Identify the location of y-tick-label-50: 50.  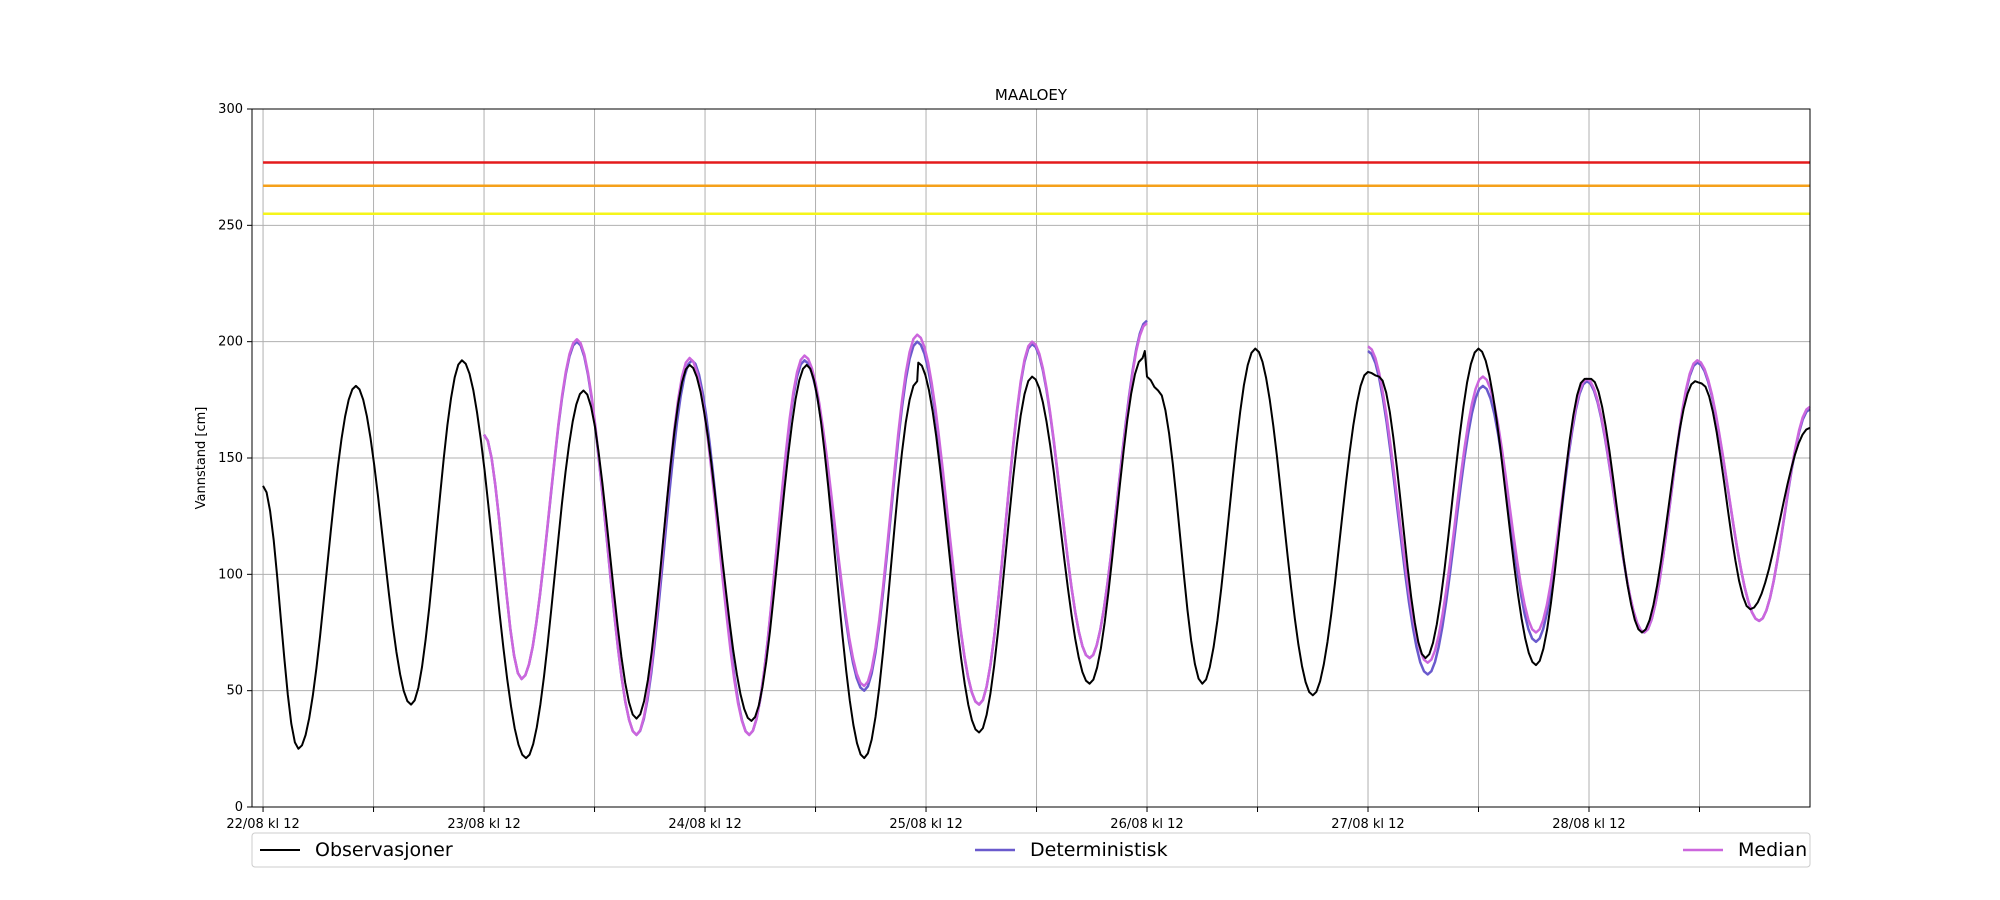
(234, 691).